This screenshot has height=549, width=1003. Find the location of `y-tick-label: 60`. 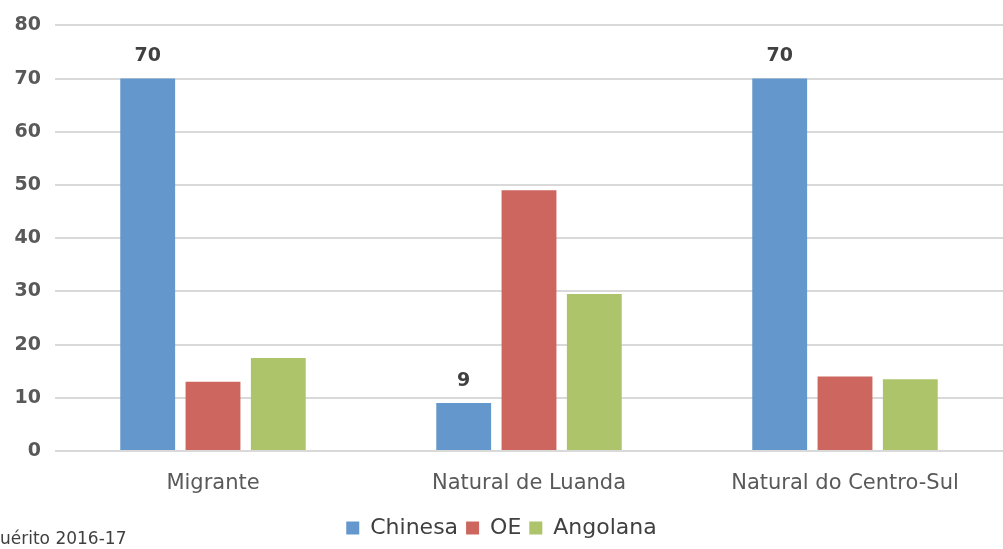

y-tick-label: 60 is located at coordinates (27, 129).